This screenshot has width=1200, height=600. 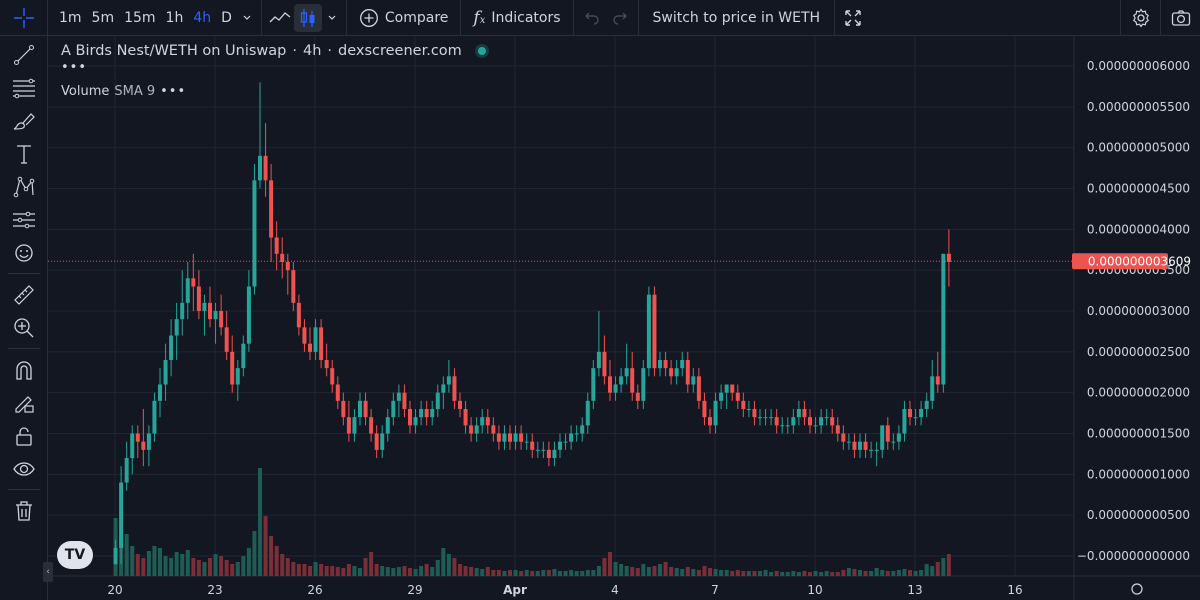 What do you see at coordinates (226, 17) in the screenshot?
I see `timeframe-D: D` at bounding box center [226, 17].